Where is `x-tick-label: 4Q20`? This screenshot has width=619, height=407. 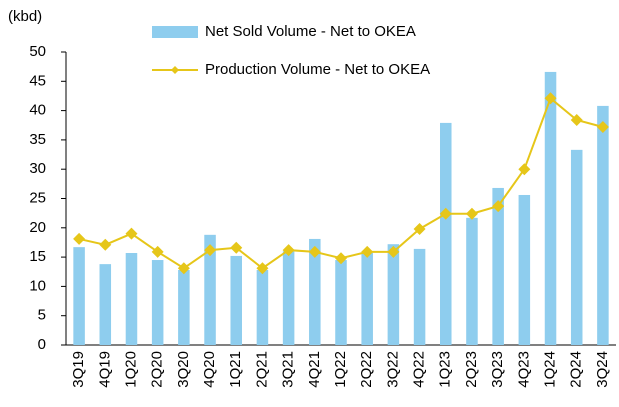
x-tick-label: 4Q20 is located at coordinates (209, 369).